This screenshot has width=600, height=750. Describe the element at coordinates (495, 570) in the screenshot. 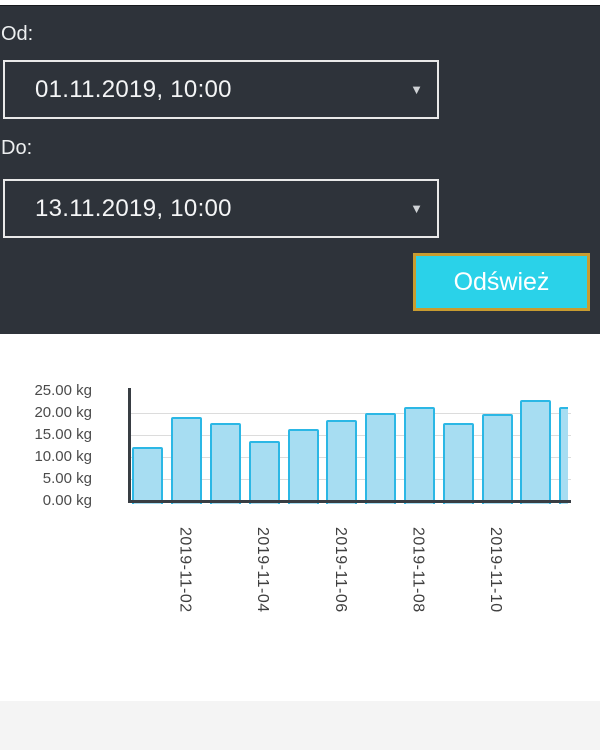

I see `x-tick-label: 2019-11-10` at that location.